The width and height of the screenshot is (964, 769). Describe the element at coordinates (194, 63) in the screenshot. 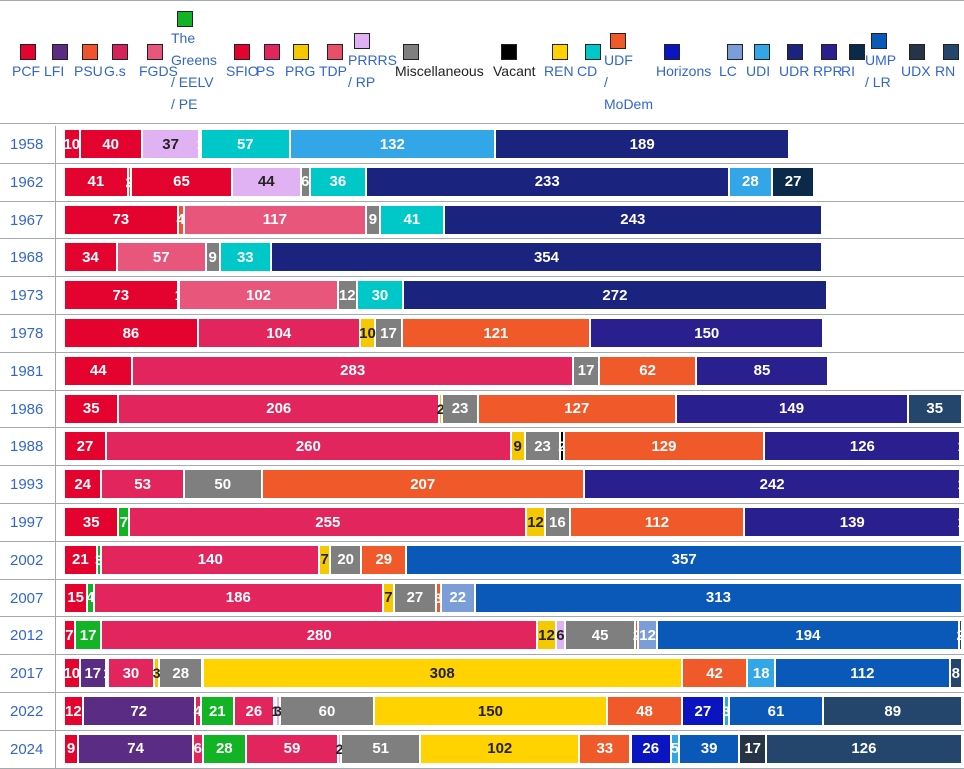

I see `legend-item-eelv: The Greens / EELV / PE` at that location.